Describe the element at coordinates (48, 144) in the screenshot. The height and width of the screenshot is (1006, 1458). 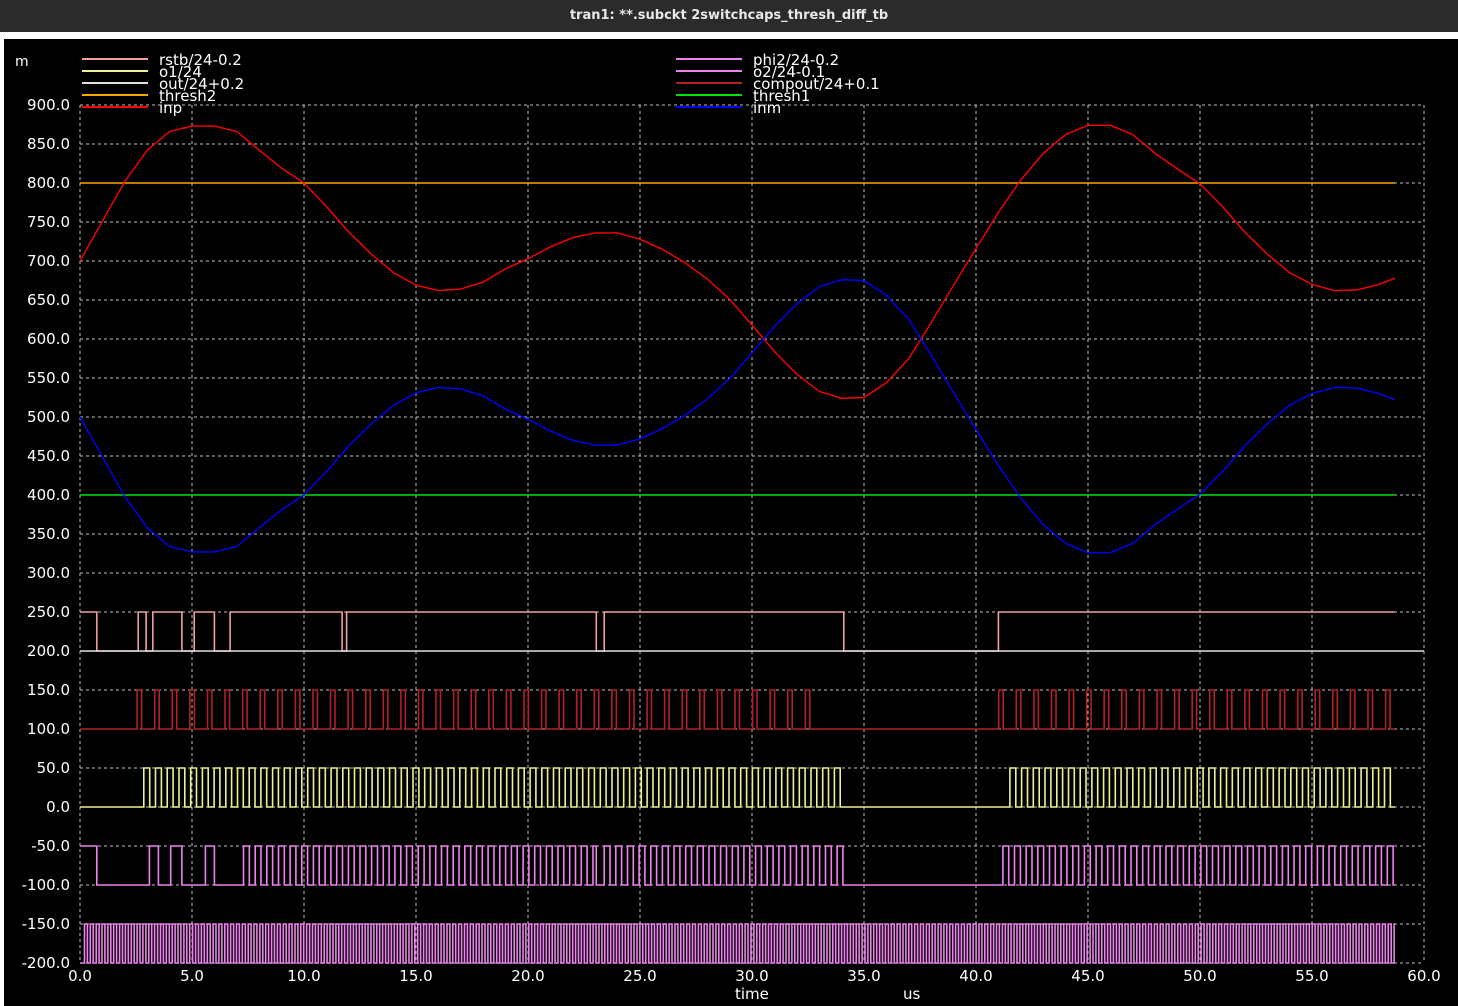
I see `y-tick-label: 850.0` at that location.